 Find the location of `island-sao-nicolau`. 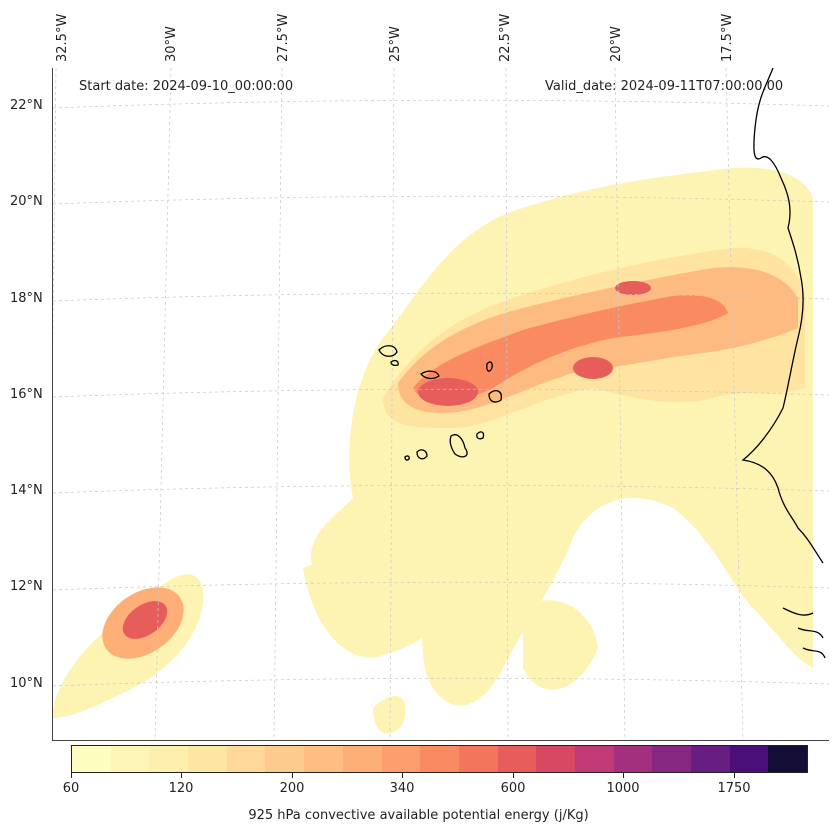

island-sao-nicolau is located at coordinates (430, 375).